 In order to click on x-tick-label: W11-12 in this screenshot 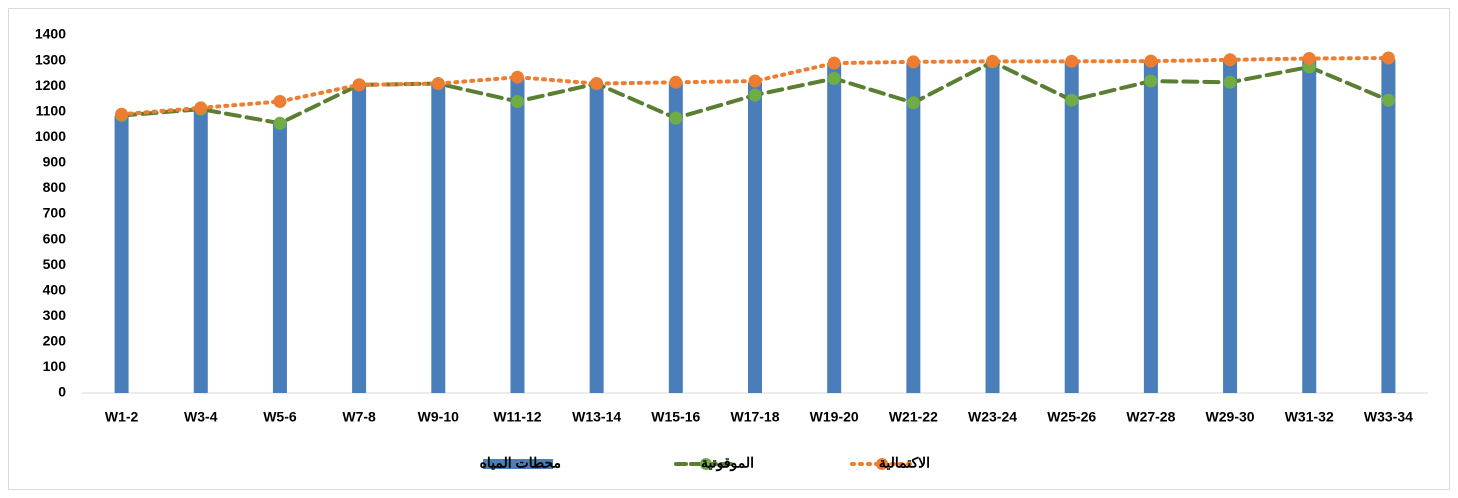, I will do `click(517, 417)`.